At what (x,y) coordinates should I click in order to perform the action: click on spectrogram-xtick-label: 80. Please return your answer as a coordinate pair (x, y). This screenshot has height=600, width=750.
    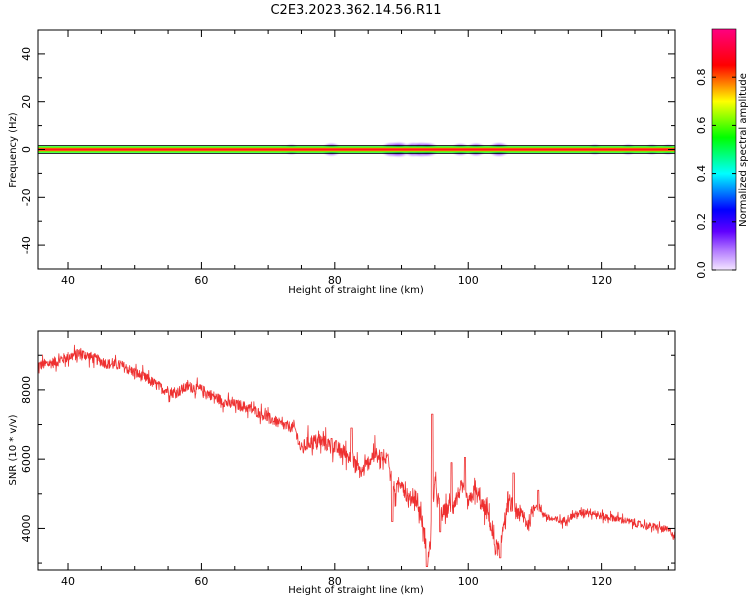
    Looking at the image, I should click on (335, 280).